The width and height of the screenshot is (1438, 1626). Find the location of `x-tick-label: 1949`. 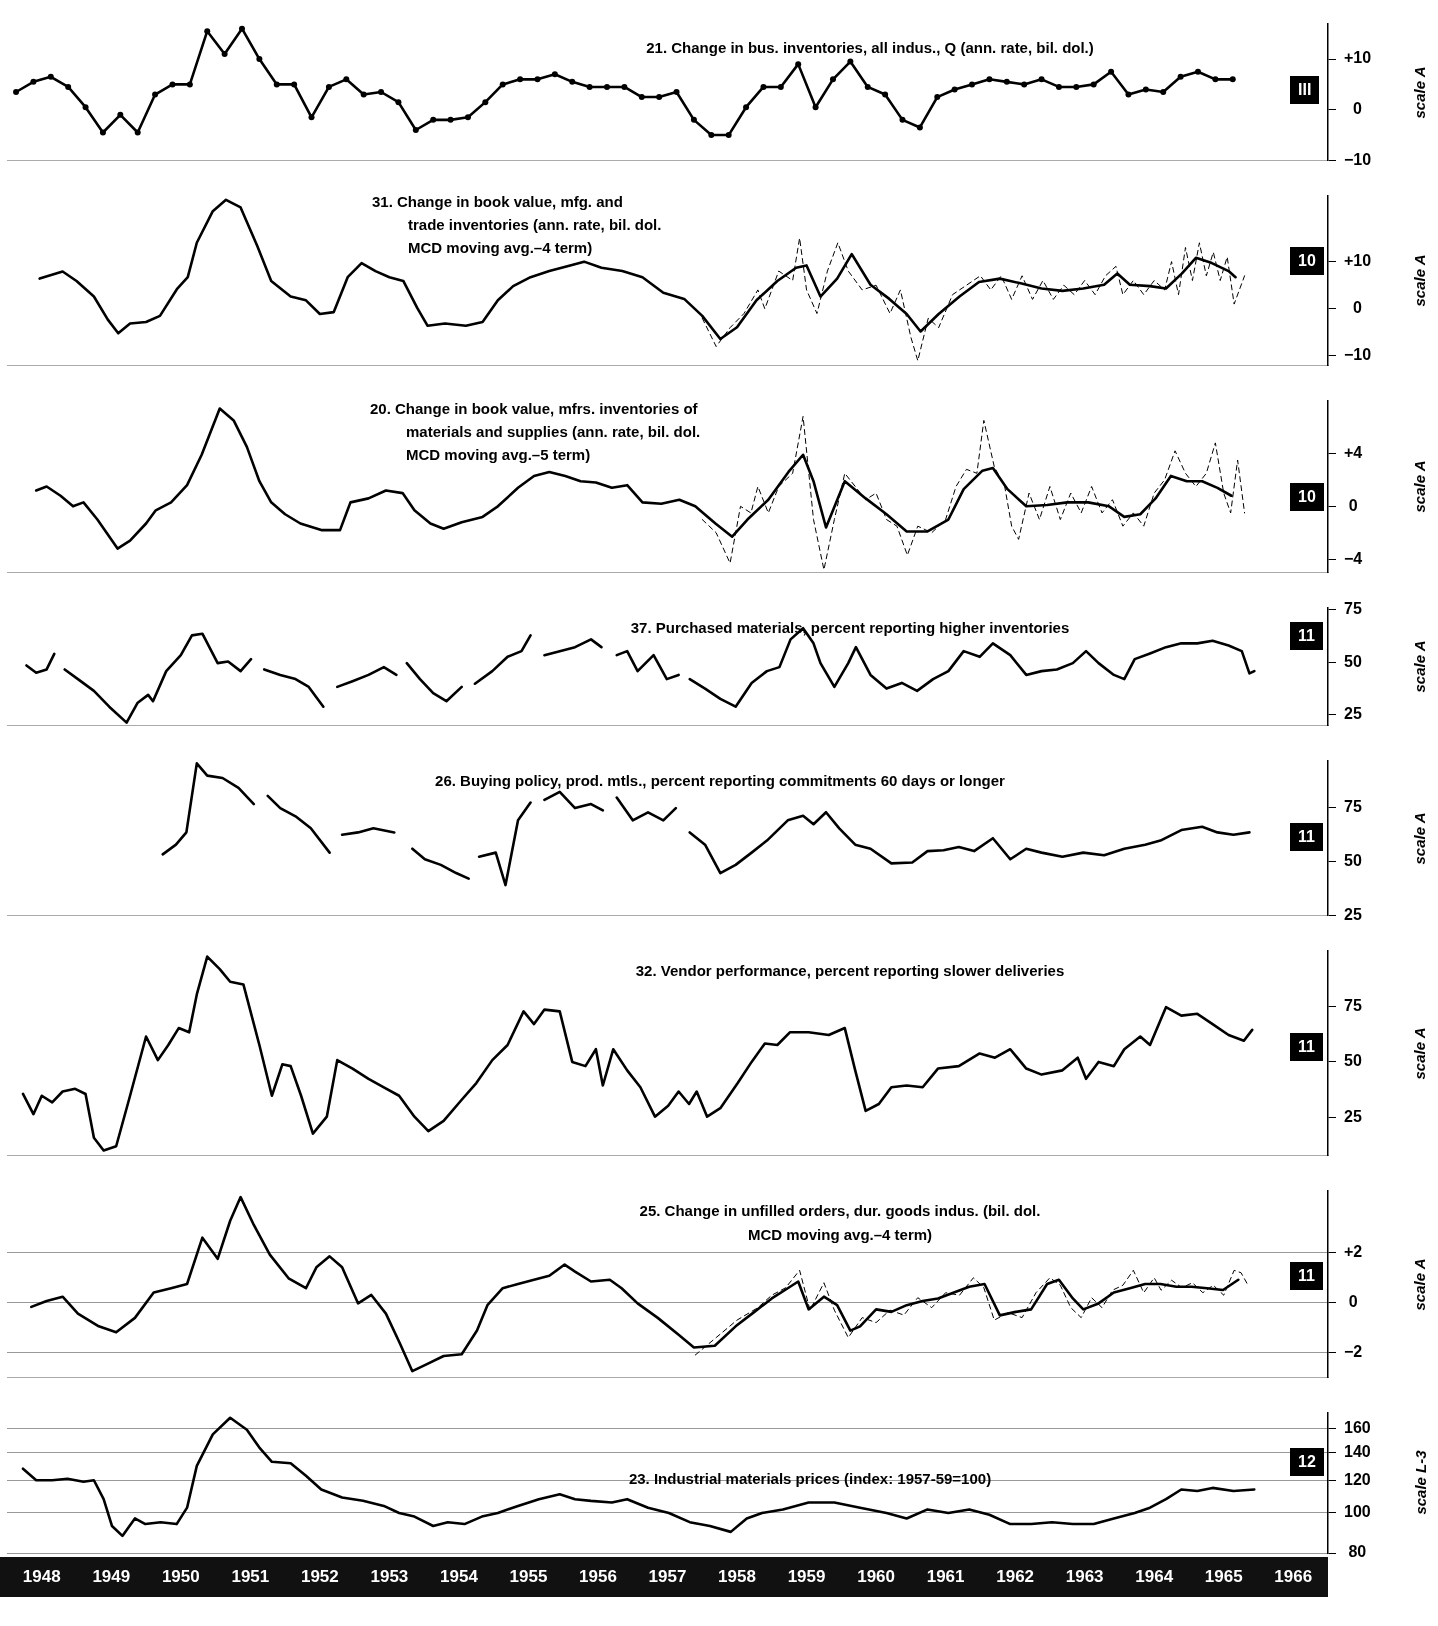

x-tick-label: 1949 is located at coordinates (111, 1576).